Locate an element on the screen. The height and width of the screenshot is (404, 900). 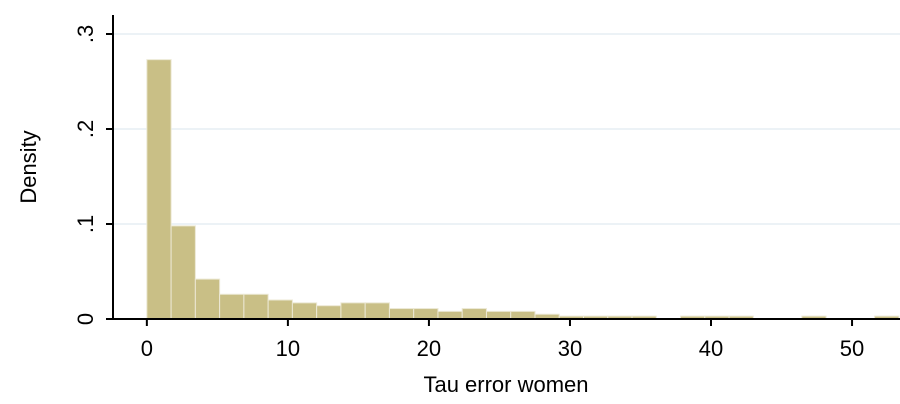
y-axis-label: Density is located at coordinates (28, 166).